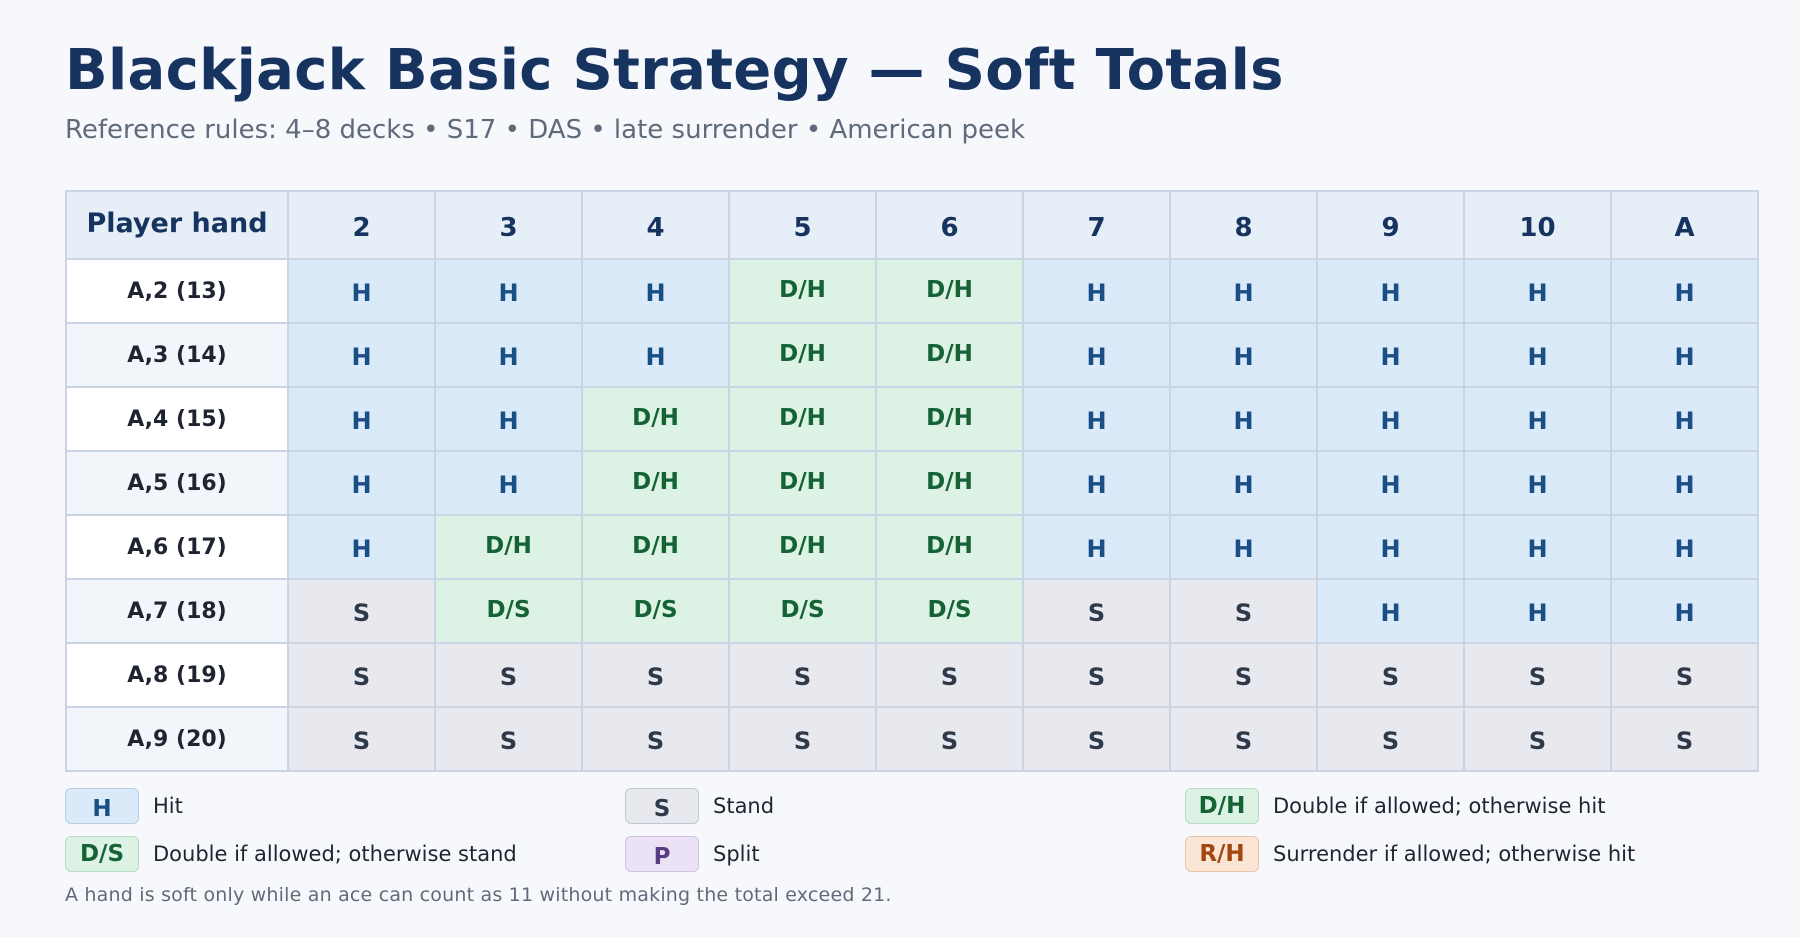 This screenshot has width=1800, height=937. Describe the element at coordinates (674, 70) in the screenshot. I see `page-title: Blackjack Basic Strategy — Soft Totals` at that location.